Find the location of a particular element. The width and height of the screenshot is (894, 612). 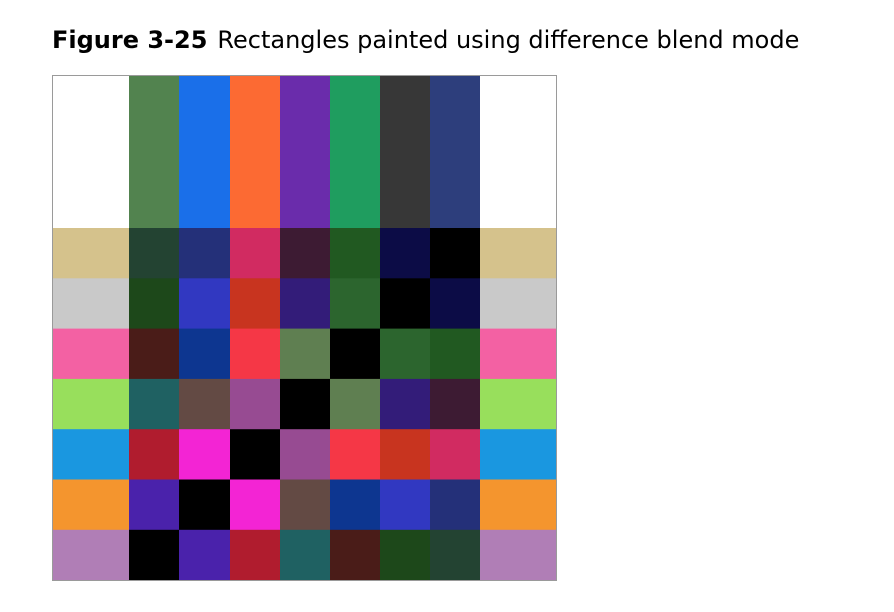

grid-cell-r4-c3 is located at coordinates (204, 404).